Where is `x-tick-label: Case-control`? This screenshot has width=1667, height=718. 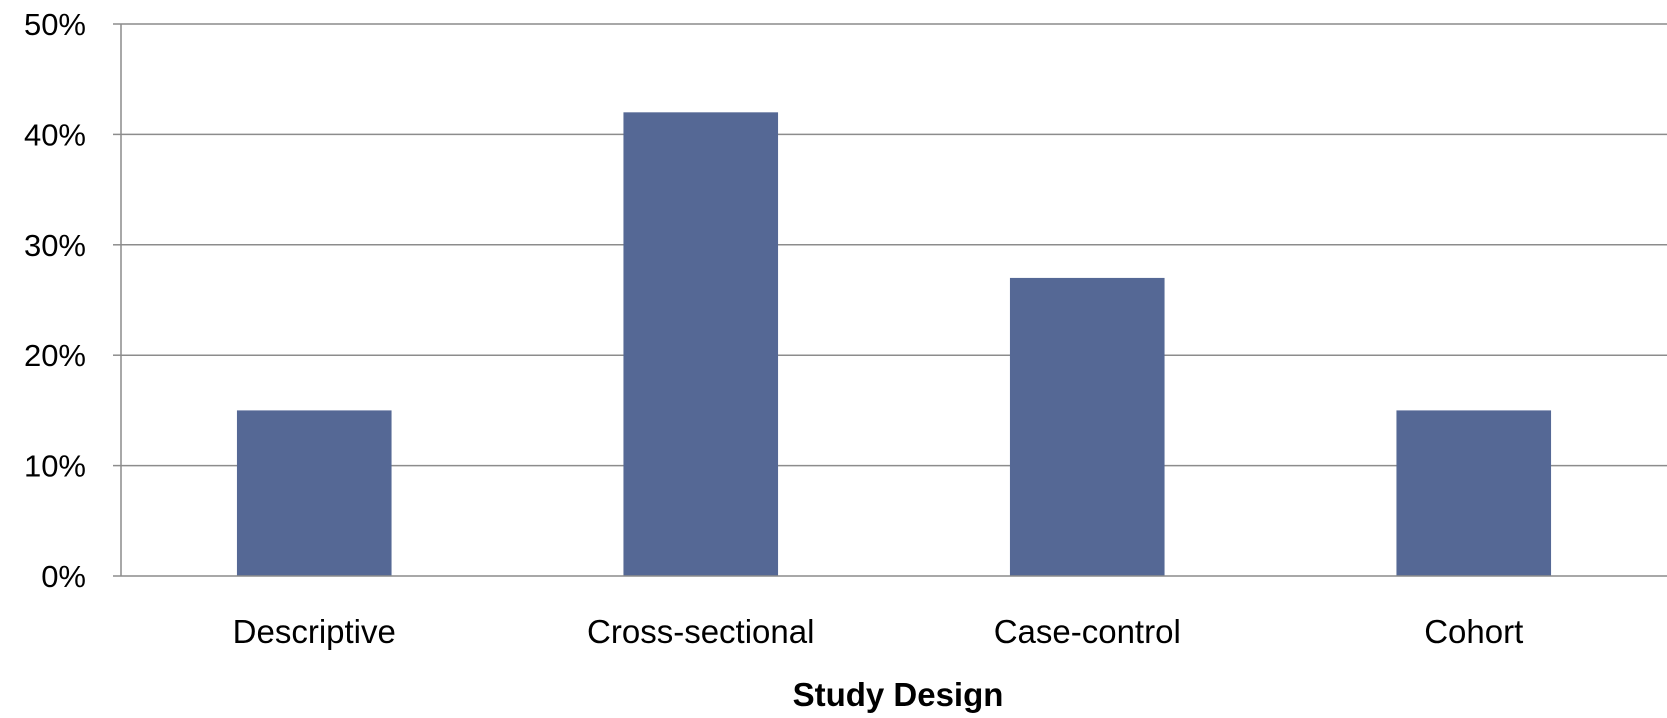
x-tick-label: Case-control is located at coordinates (1087, 631).